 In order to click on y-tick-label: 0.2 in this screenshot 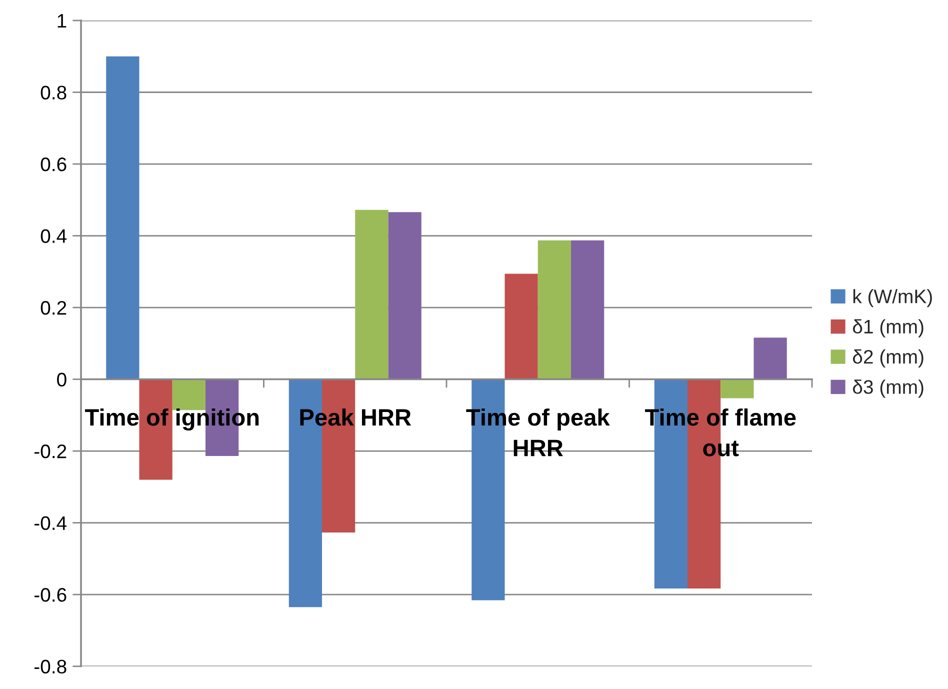, I will do `click(53, 307)`.